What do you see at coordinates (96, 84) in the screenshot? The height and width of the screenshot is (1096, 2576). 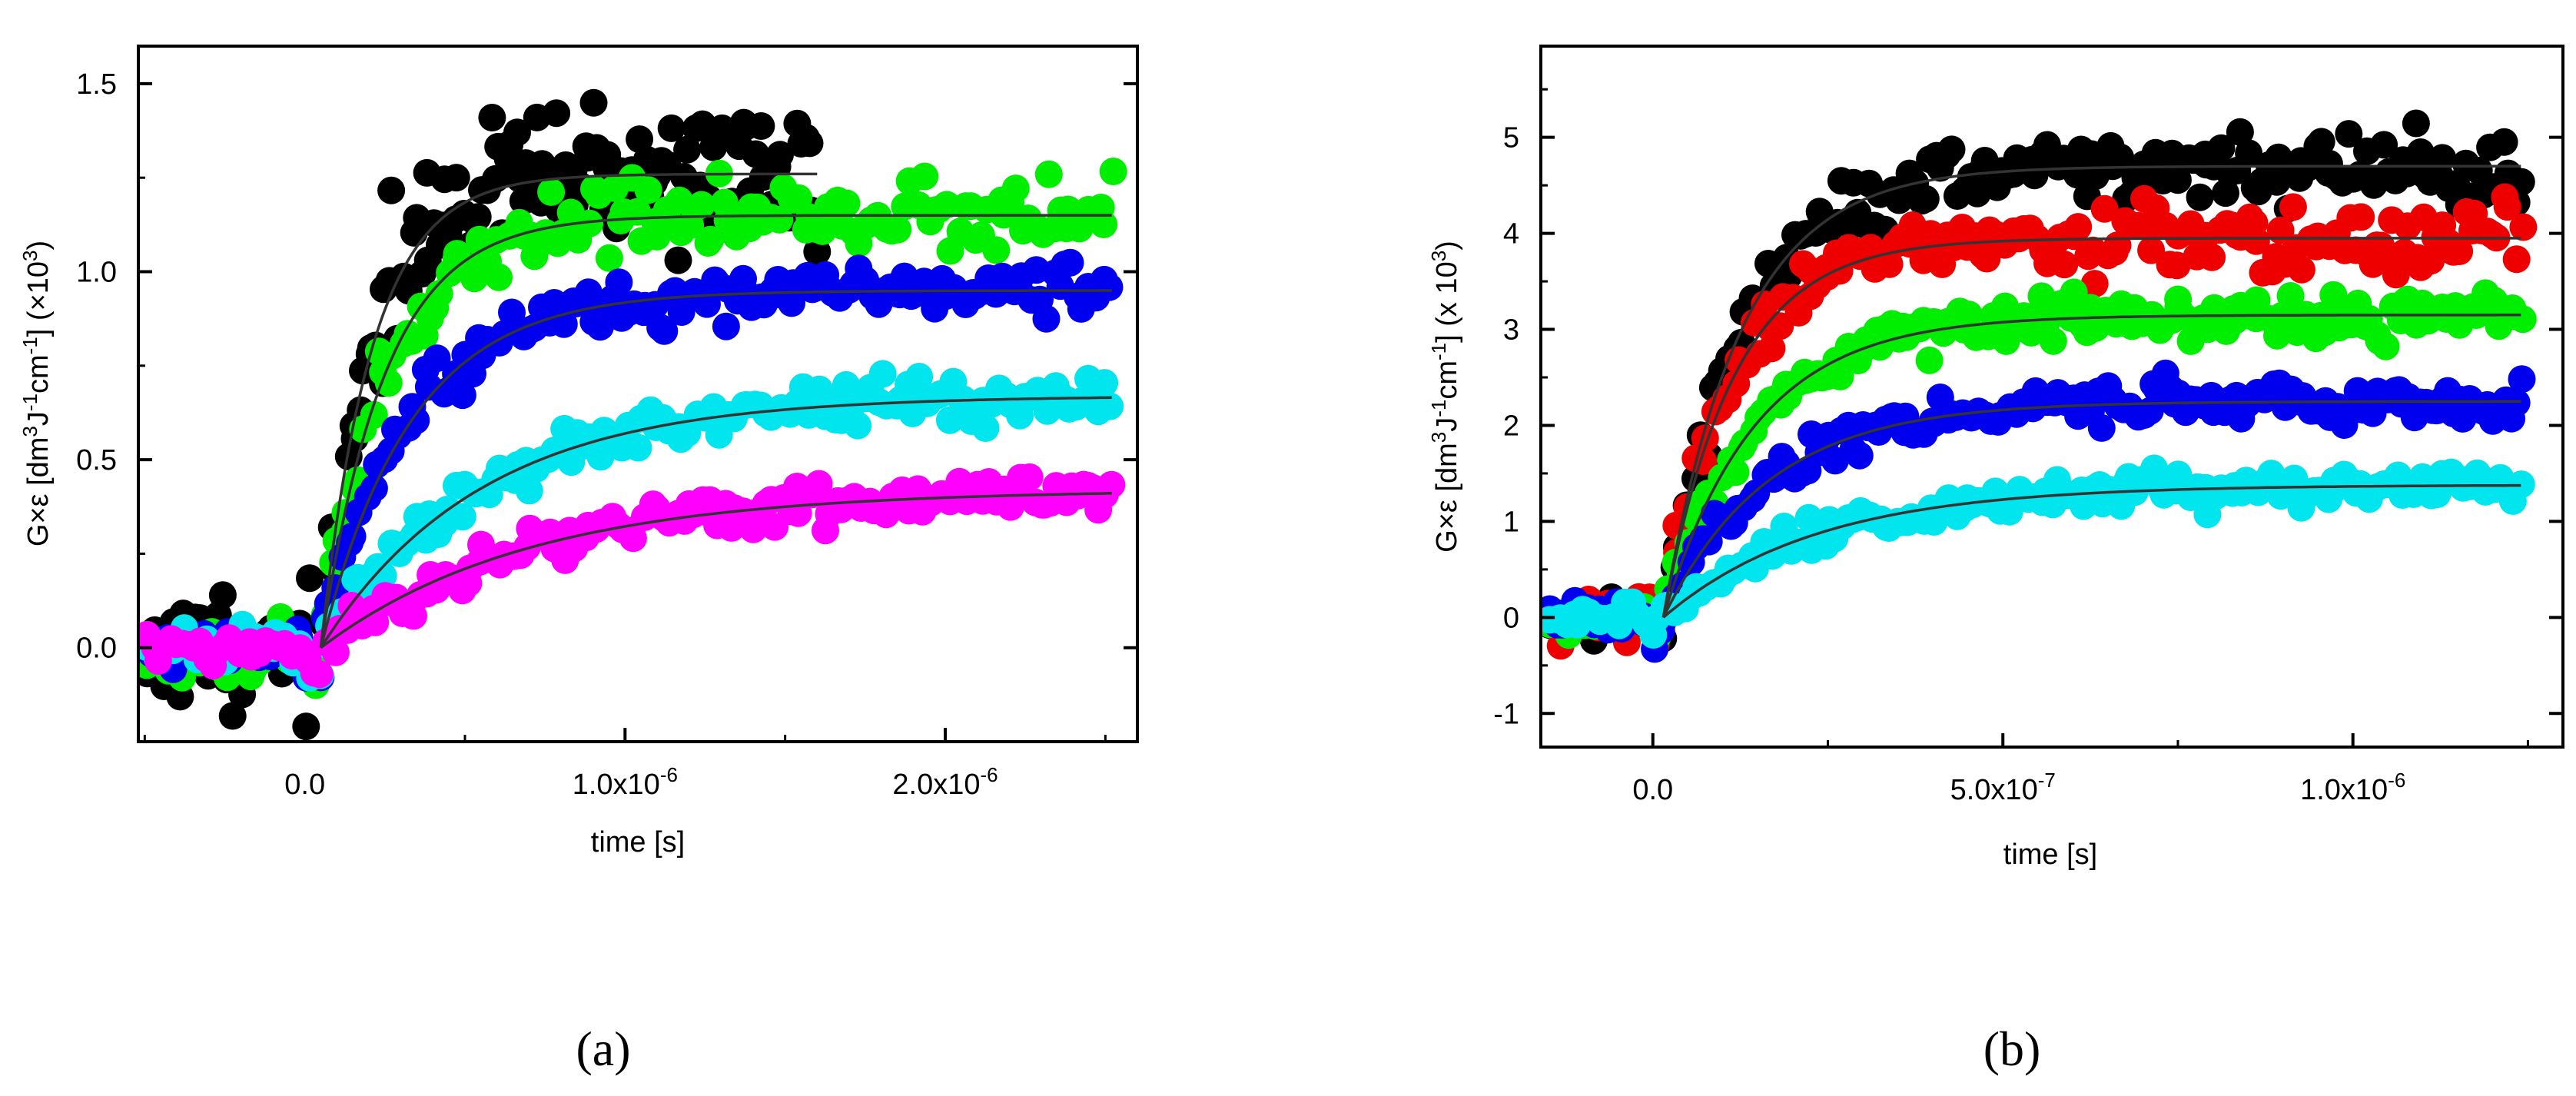 I see `y-tick-label: 1.5` at bounding box center [96, 84].